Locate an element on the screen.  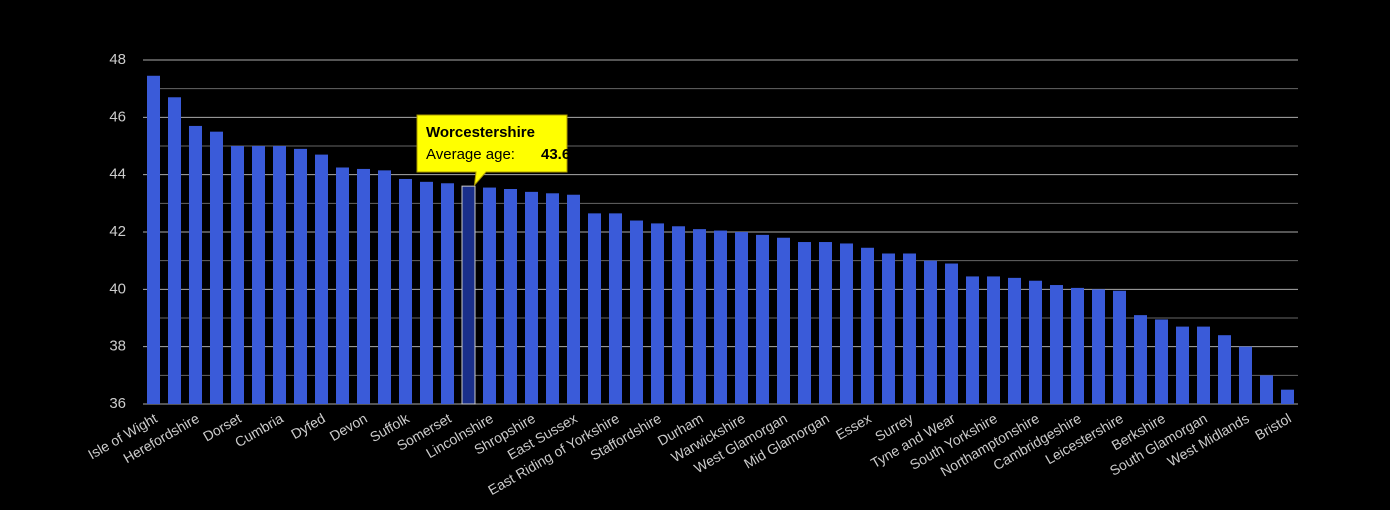
x-tick-label: Devon is located at coordinates (348, 427).